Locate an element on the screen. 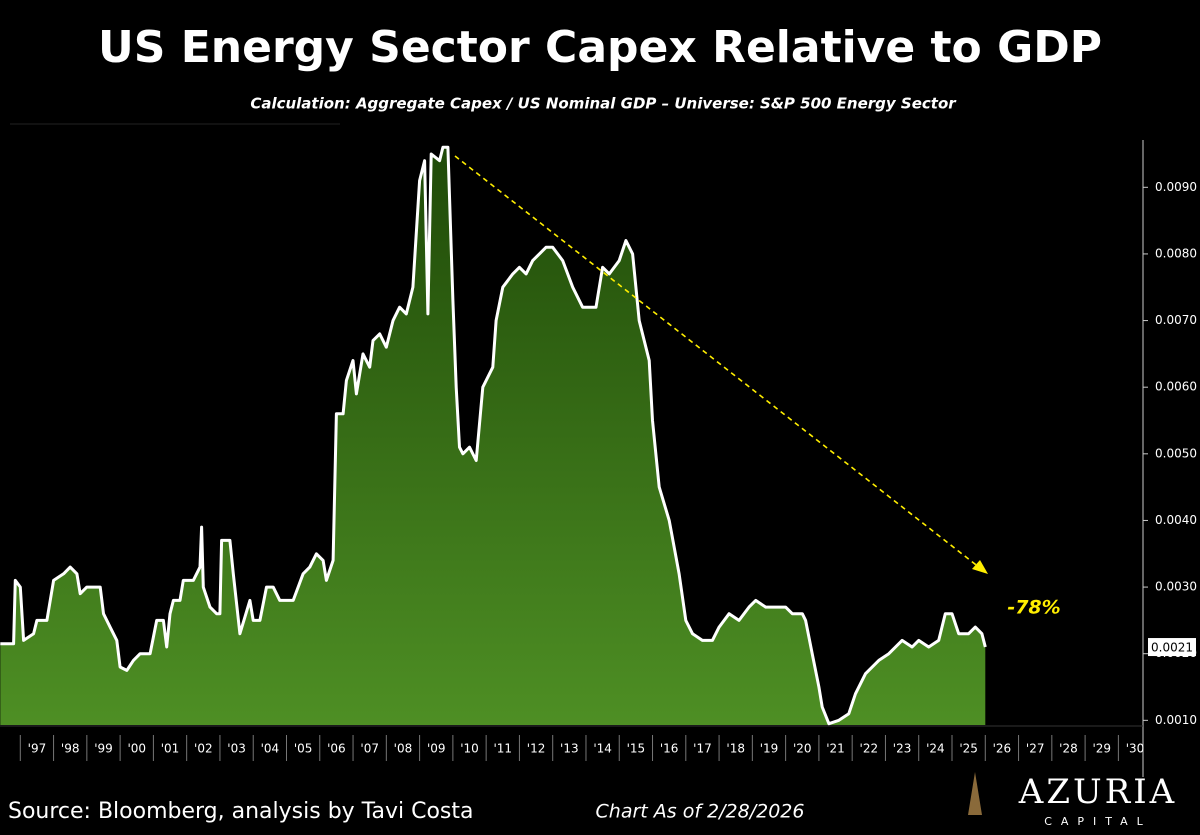 This screenshot has width=1200, height=835. brand-sub: CAPITAL is located at coordinates (1098, 821).